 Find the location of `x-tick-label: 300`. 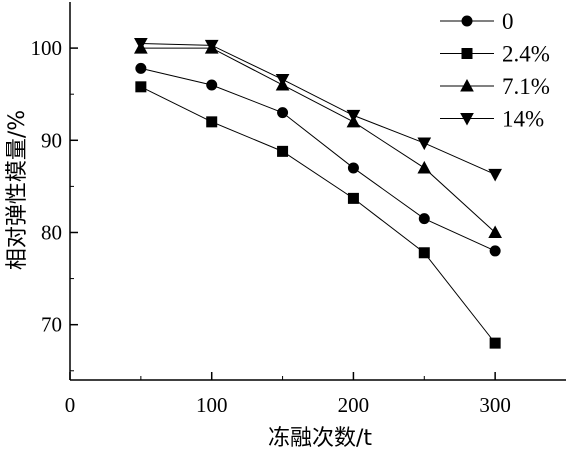

x-tick-label: 300 is located at coordinates (495, 405).